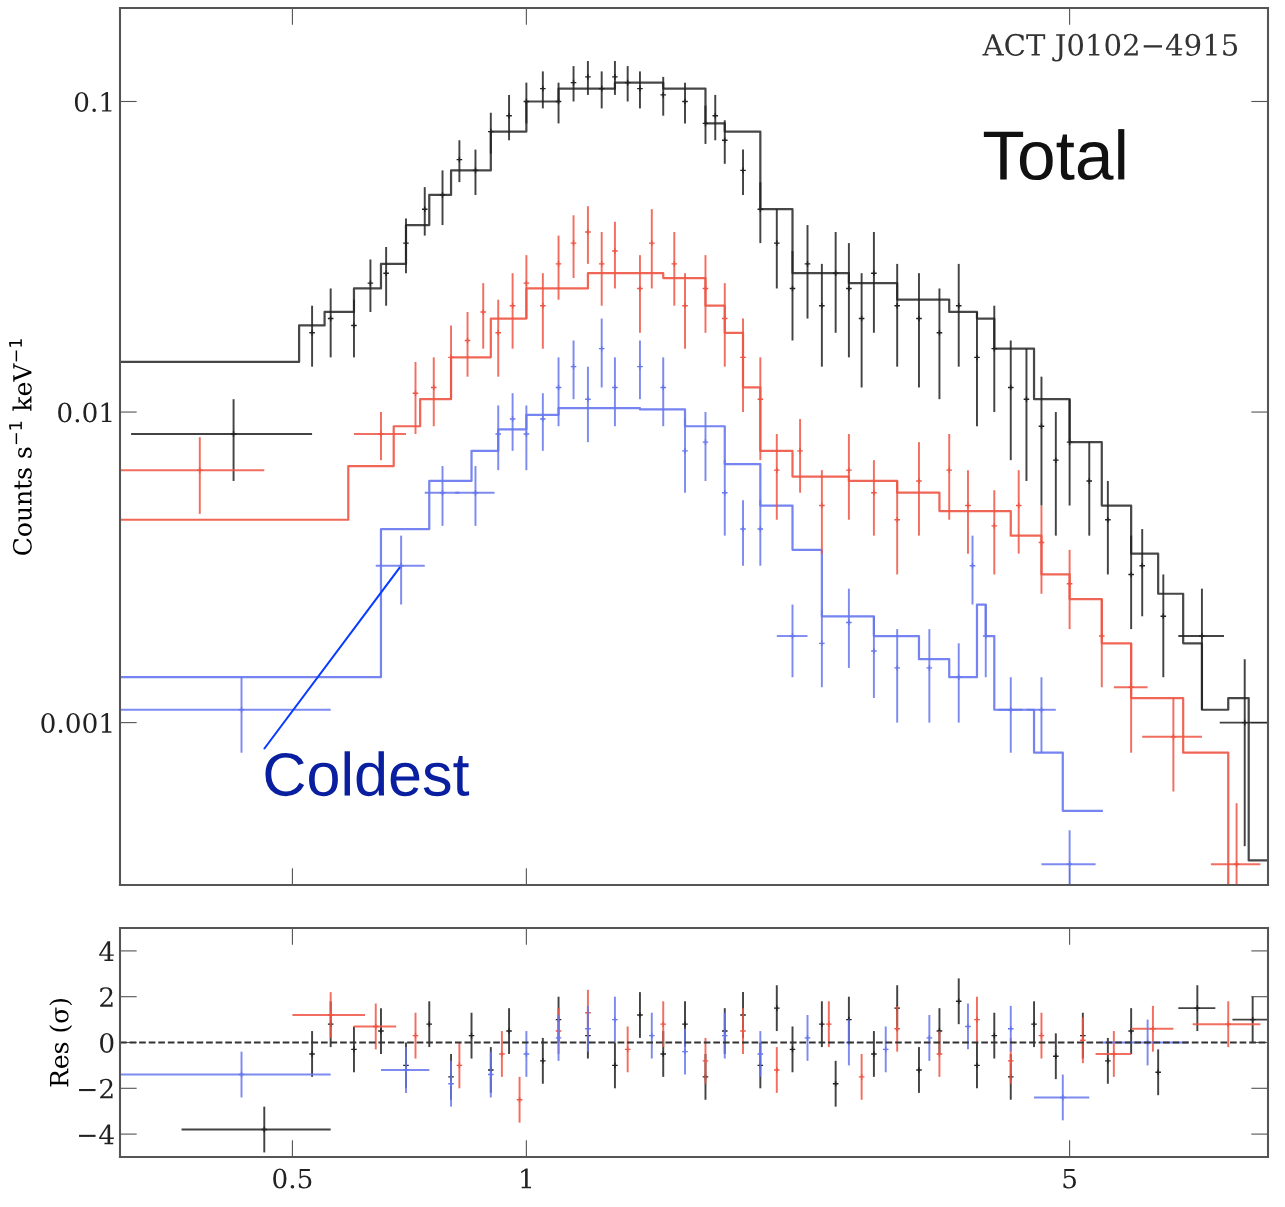 The width and height of the screenshot is (1285, 1207). What do you see at coordinates (20, 447) in the screenshot?
I see `y-axis-title: Counts s$^{−1}$ keV$^{−1}$` at bounding box center [20, 447].